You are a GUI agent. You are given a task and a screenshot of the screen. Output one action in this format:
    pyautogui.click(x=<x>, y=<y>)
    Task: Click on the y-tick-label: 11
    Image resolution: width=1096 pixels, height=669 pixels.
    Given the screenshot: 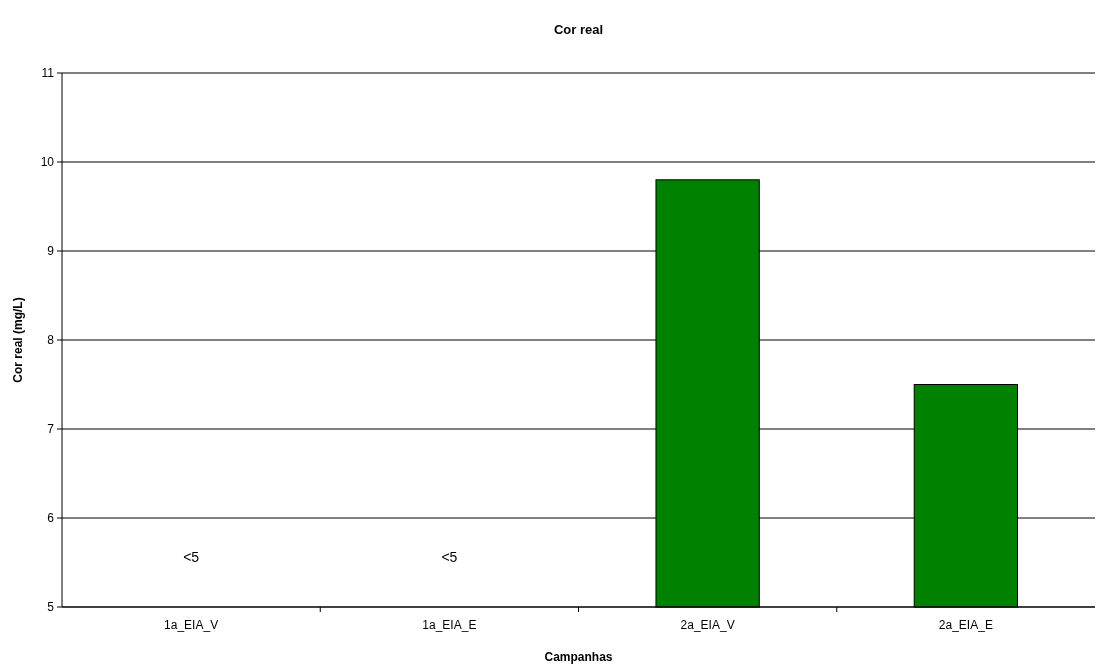 What is the action you would take?
    pyautogui.click(x=48, y=73)
    